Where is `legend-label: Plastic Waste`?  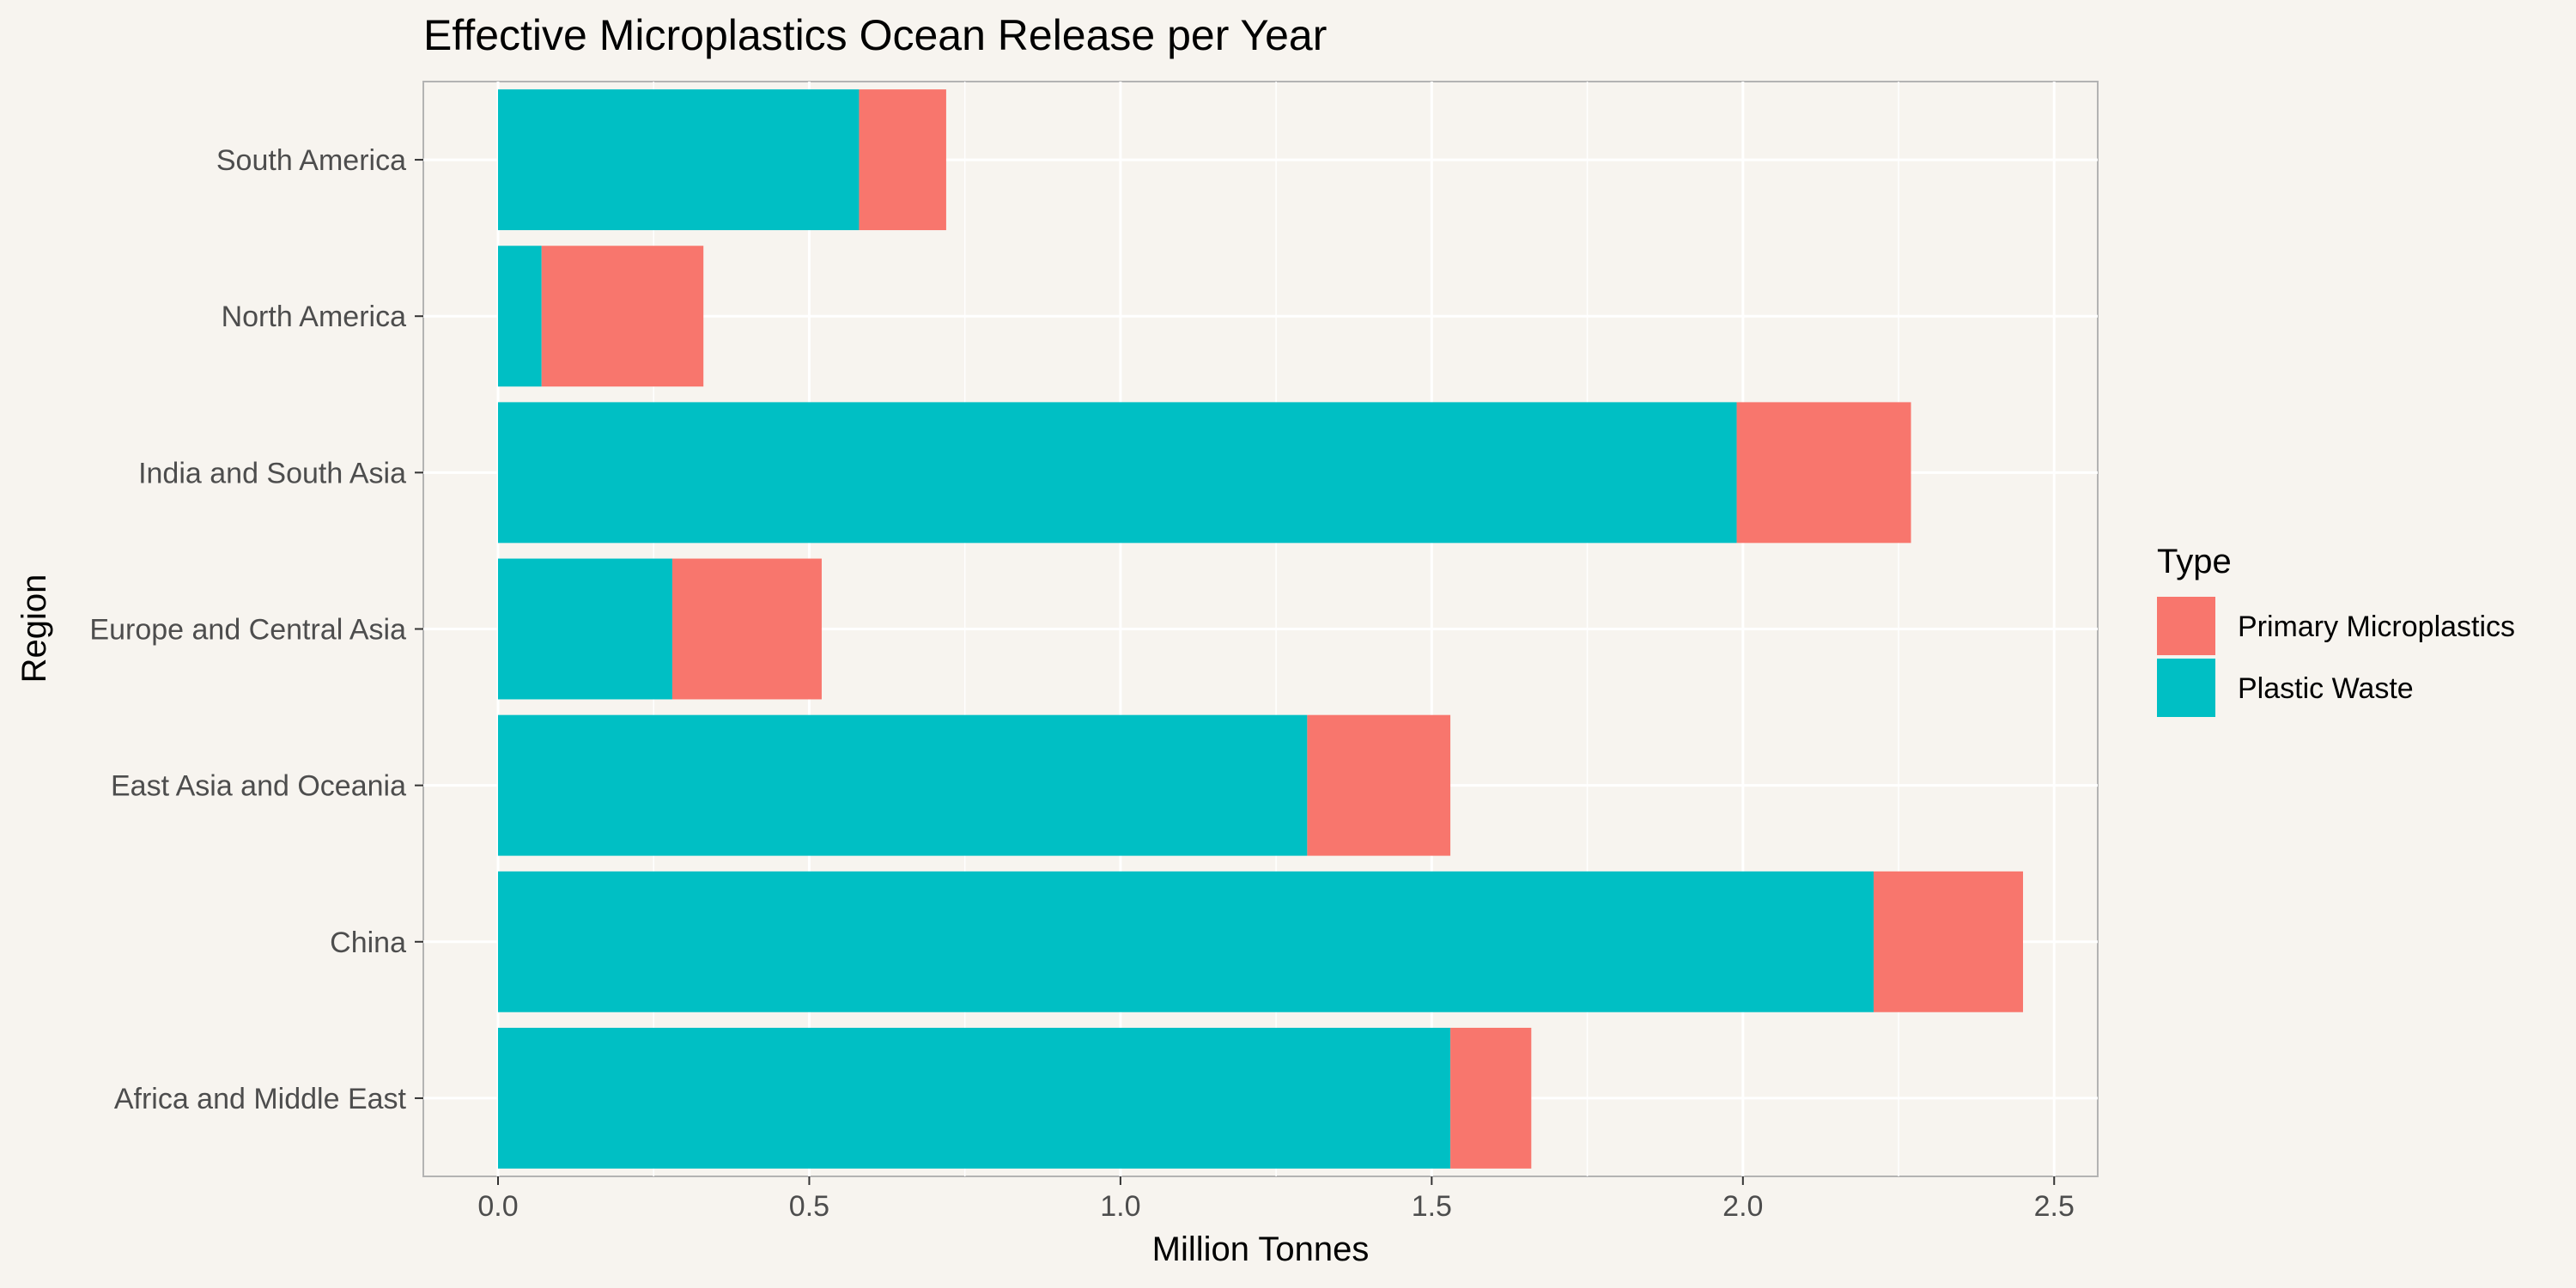 legend-label: Plastic Waste is located at coordinates (2326, 689).